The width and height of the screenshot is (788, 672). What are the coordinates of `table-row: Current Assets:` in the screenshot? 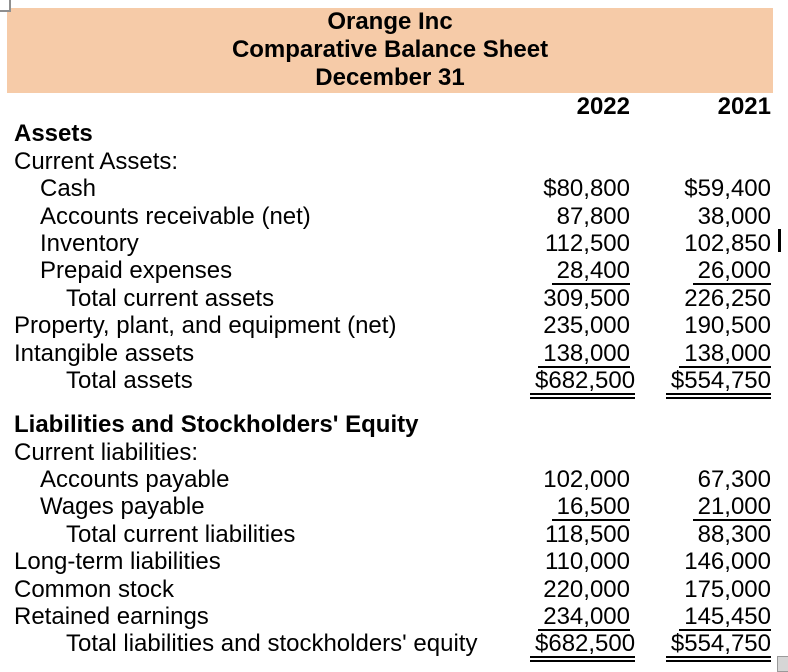 It's located at (394, 161).